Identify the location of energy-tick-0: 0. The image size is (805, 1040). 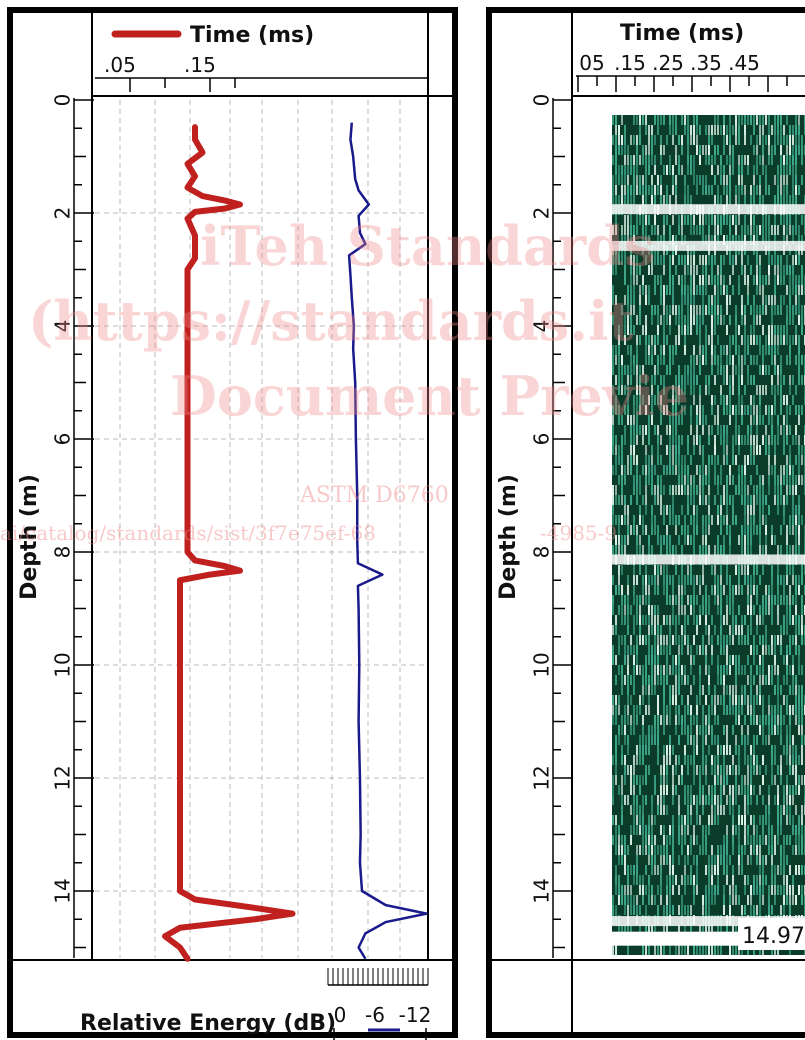
(340, 1015).